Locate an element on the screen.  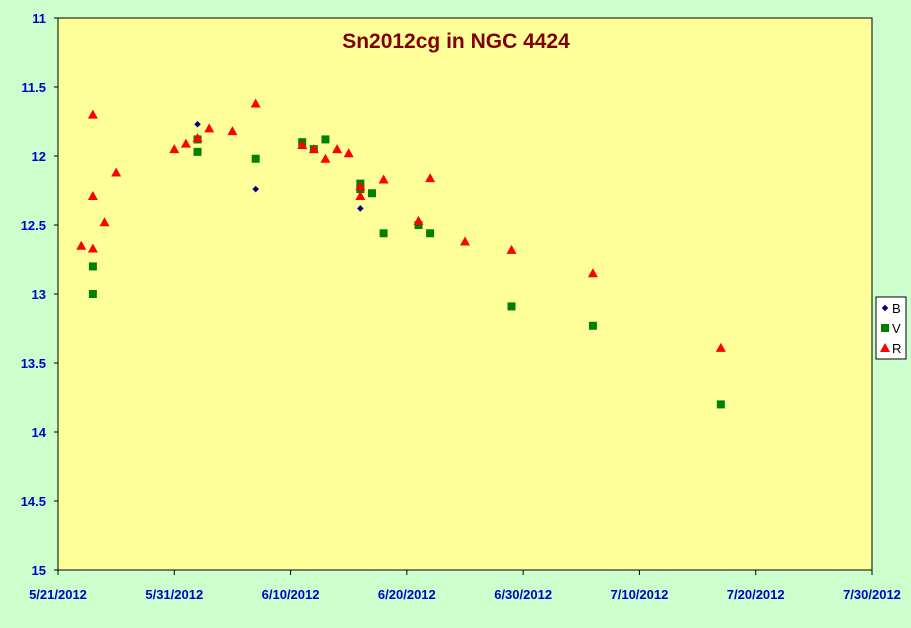
y-tick-label: 13 is located at coordinates (39, 294).